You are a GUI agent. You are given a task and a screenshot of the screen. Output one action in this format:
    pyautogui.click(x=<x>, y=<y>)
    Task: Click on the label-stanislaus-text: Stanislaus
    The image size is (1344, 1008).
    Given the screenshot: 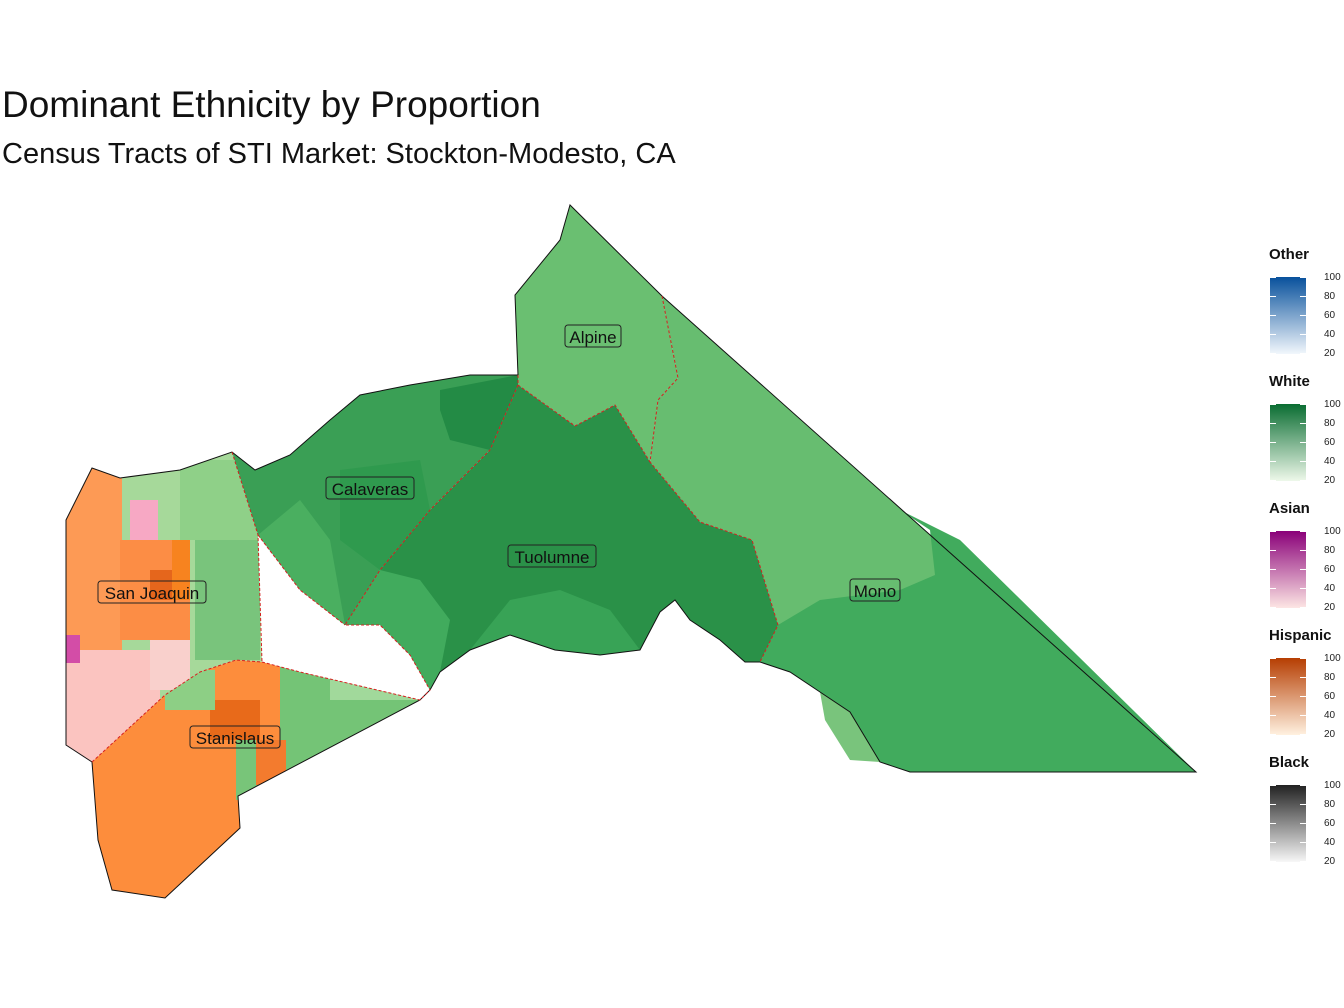 What is the action you would take?
    pyautogui.click(x=235, y=738)
    